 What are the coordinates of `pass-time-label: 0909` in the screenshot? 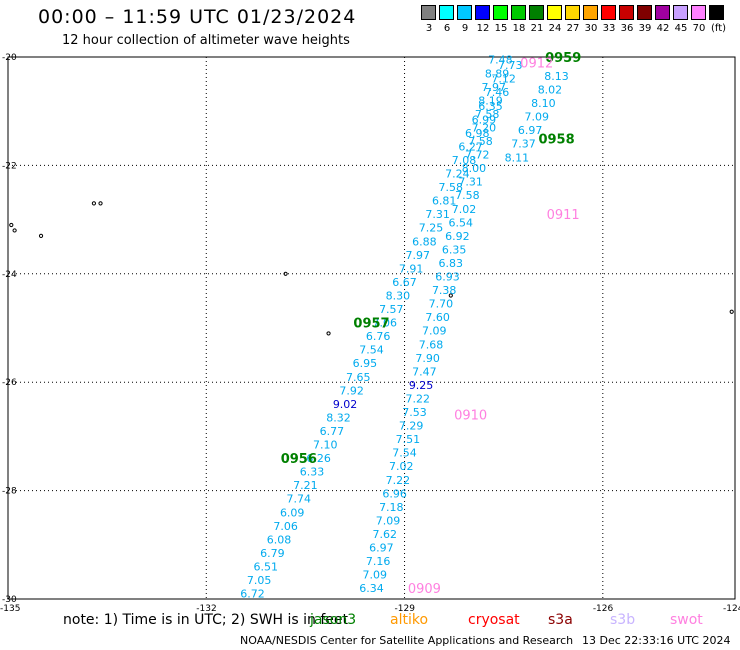 It's located at (424, 589).